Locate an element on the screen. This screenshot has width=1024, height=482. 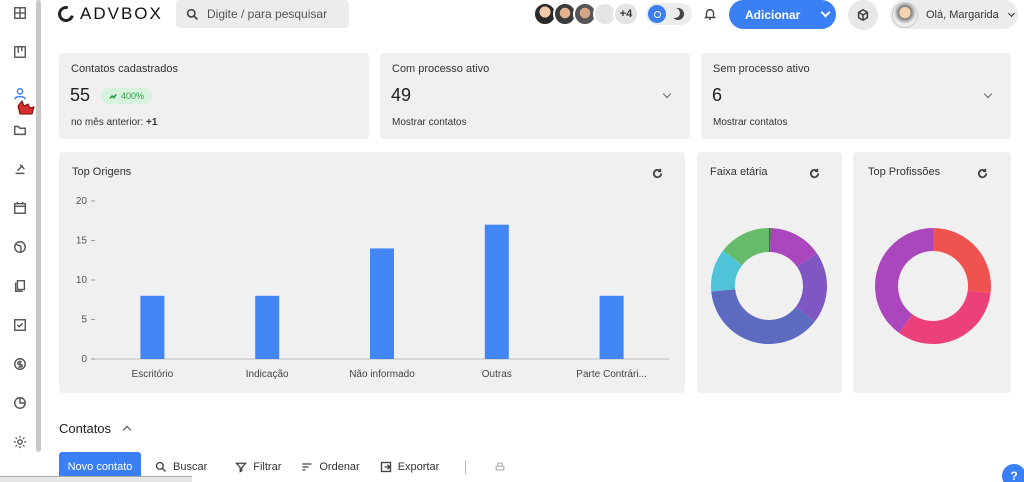
x-category-label: Outras is located at coordinates (497, 374).